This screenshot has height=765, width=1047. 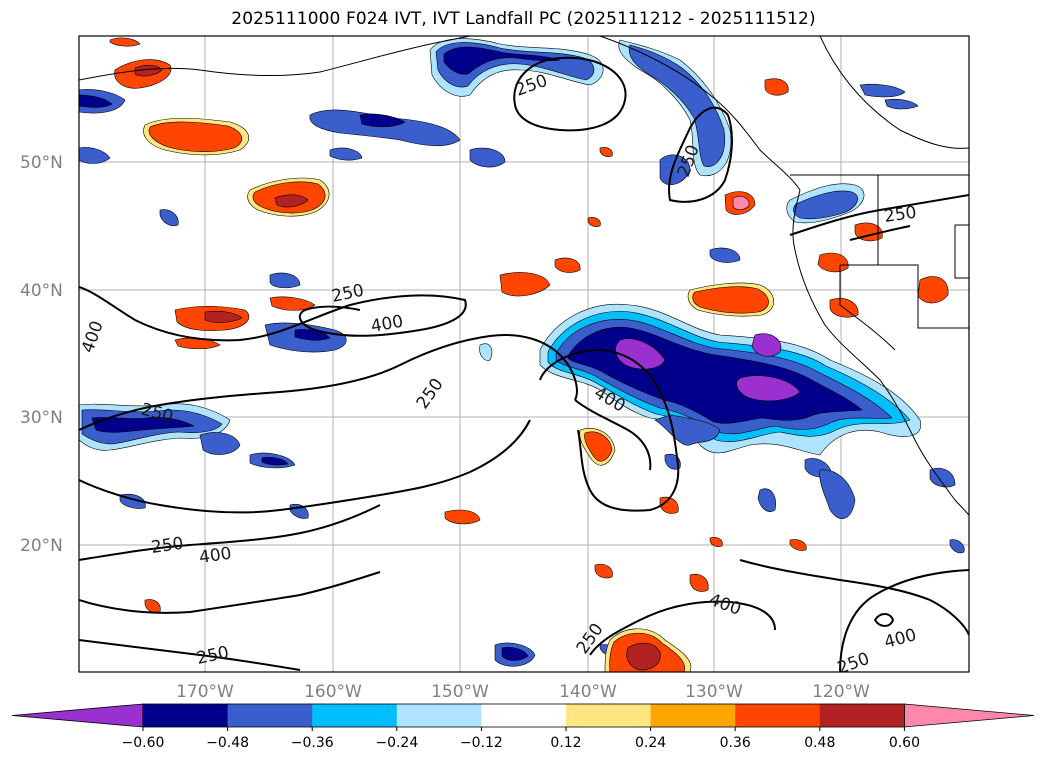 What do you see at coordinates (227, 743) in the screenshot?
I see `colorbar-tick-label: −0.48` at bounding box center [227, 743].